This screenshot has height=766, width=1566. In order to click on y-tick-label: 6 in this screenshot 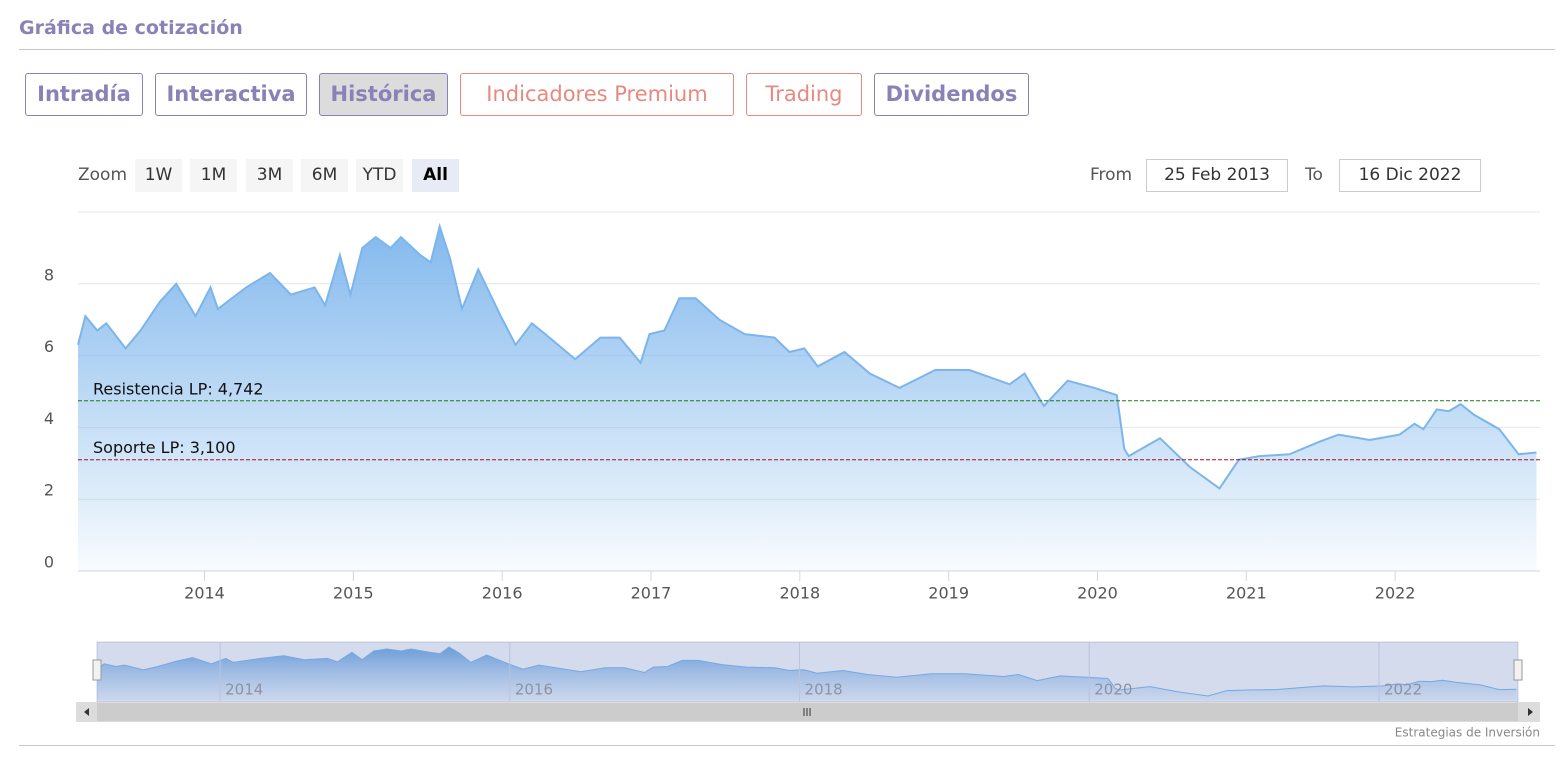, I will do `click(49, 346)`.